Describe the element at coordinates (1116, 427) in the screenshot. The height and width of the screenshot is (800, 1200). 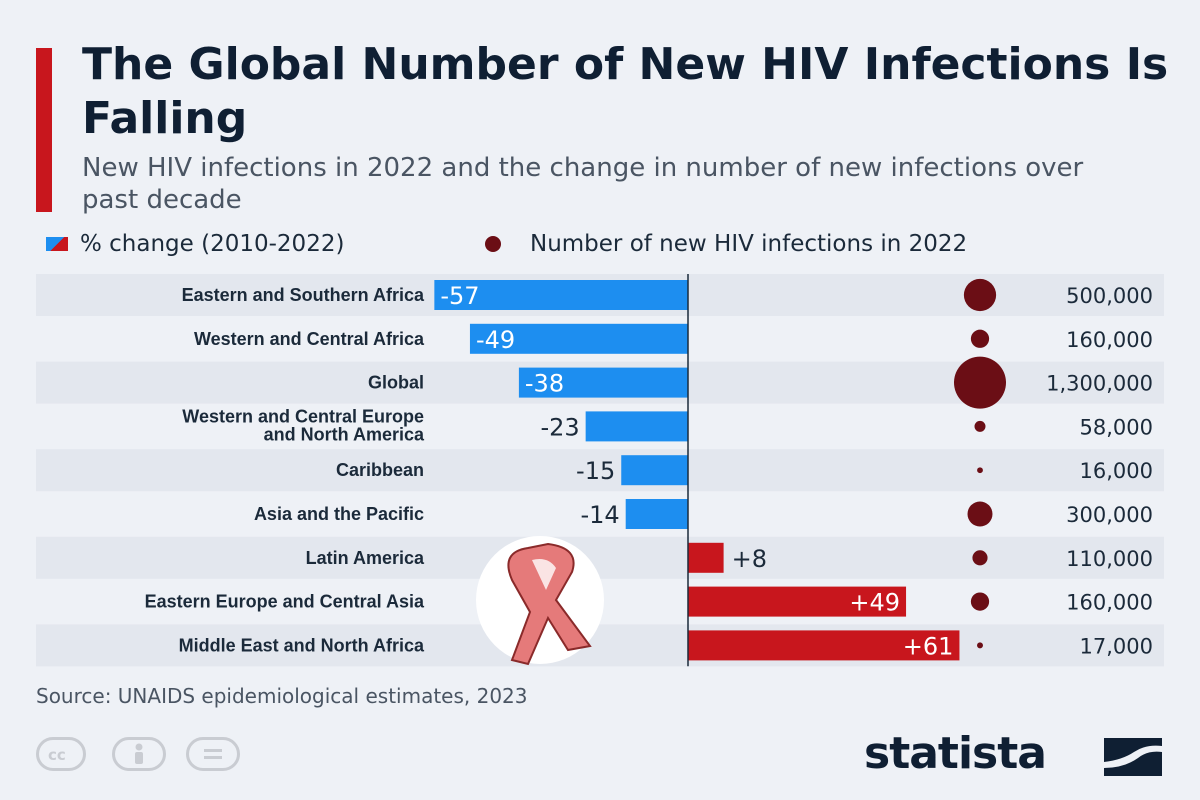
I see `infections-label: 58,000` at that location.